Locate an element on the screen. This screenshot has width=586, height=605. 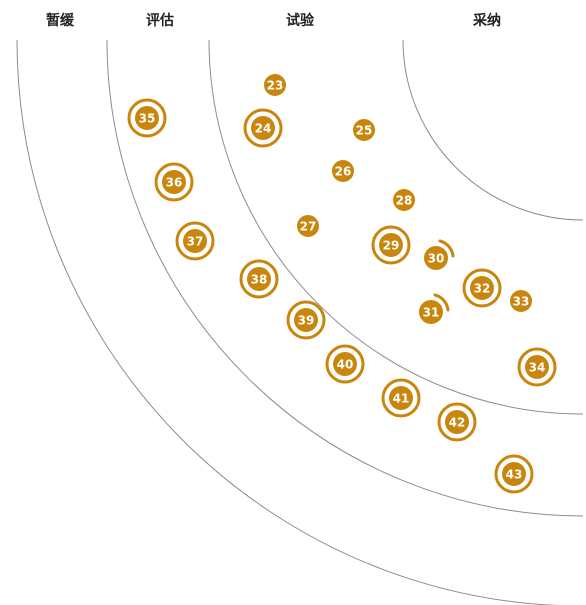
blip-number: 33 is located at coordinates (521, 302).